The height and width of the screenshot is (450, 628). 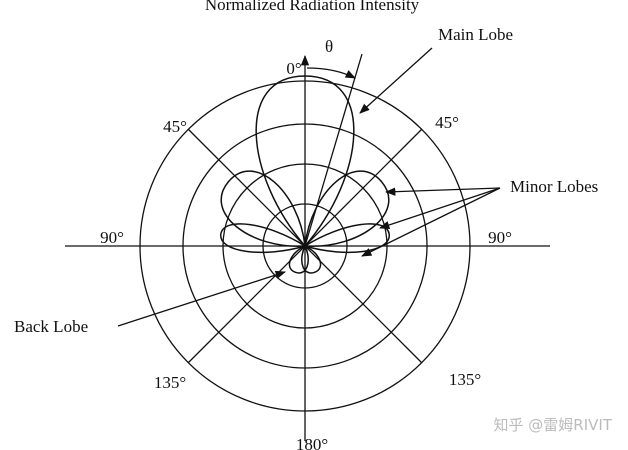 What do you see at coordinates (329, 46) in the screenshot?
I see `theta-label: θ` at bounding box center [329, 46].